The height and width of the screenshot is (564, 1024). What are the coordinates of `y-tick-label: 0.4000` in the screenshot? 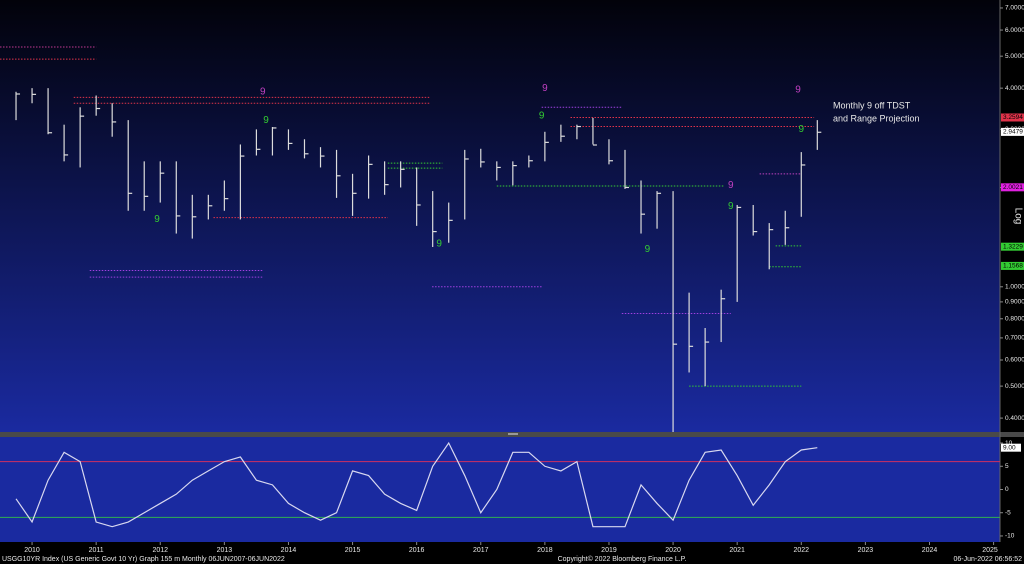 It's located at (1014, 418).